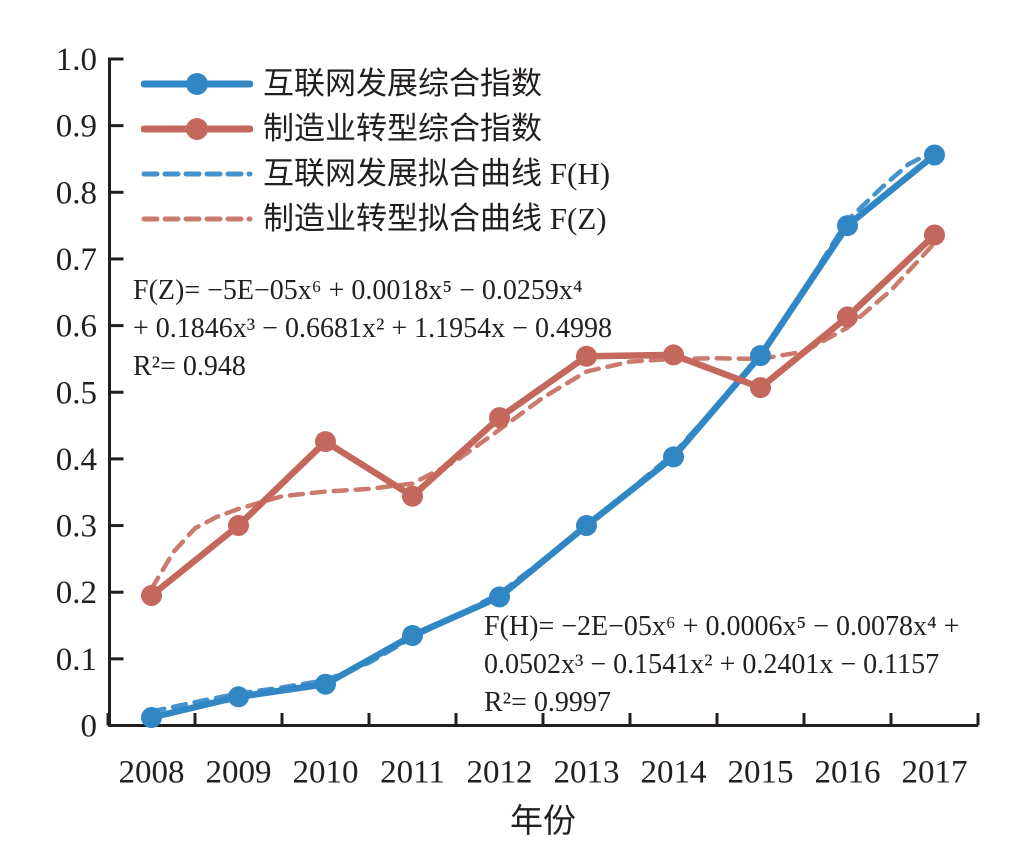 Image resolution: width=1035 pixels, height=844 pixels. Describe the element at coordinates (587, 773) in the screenshot. I see `x-tick-label: 2013` at that location.